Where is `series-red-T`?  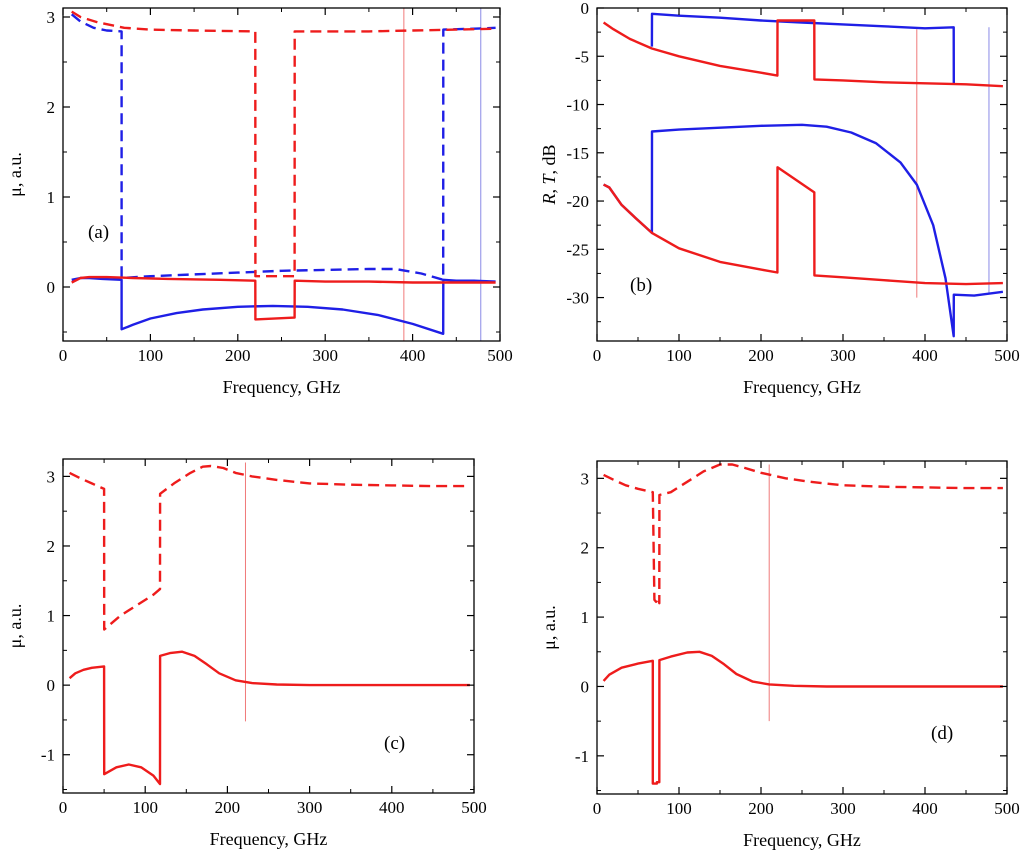
series-red-T is located at coordinates (803, 226).